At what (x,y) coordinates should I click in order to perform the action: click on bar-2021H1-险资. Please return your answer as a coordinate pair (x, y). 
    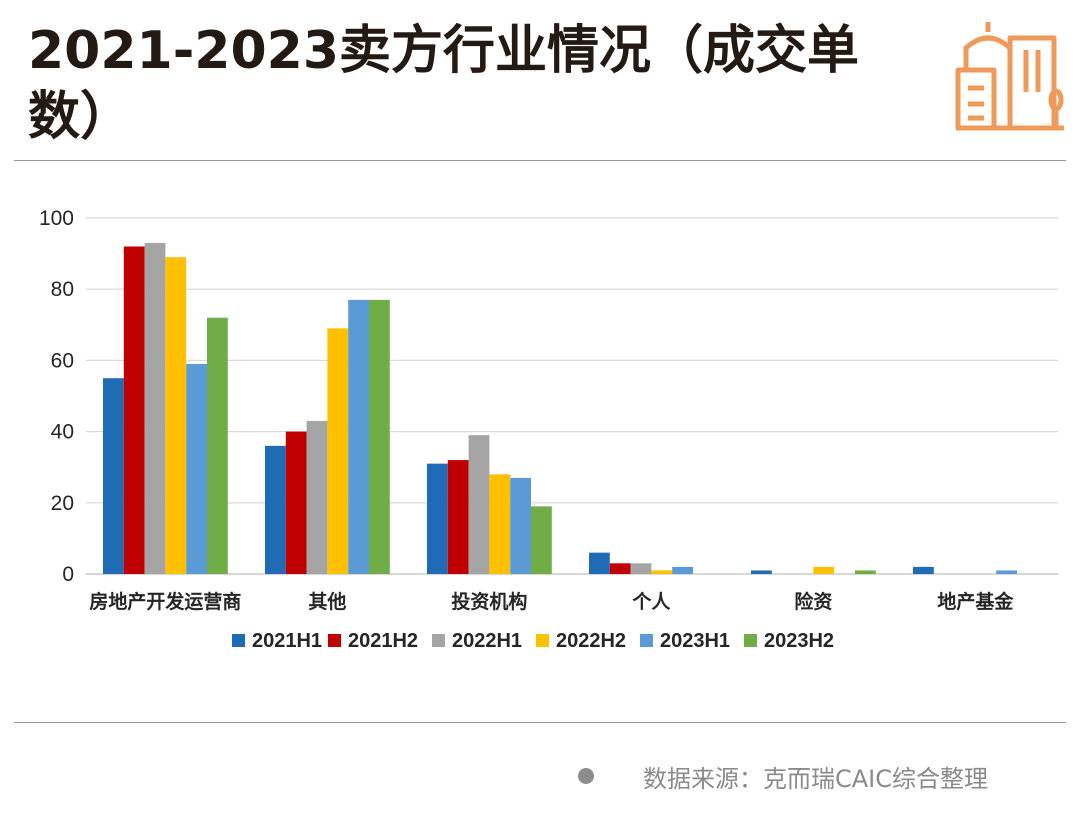
    Looking at the image, I should click on (761, 572).